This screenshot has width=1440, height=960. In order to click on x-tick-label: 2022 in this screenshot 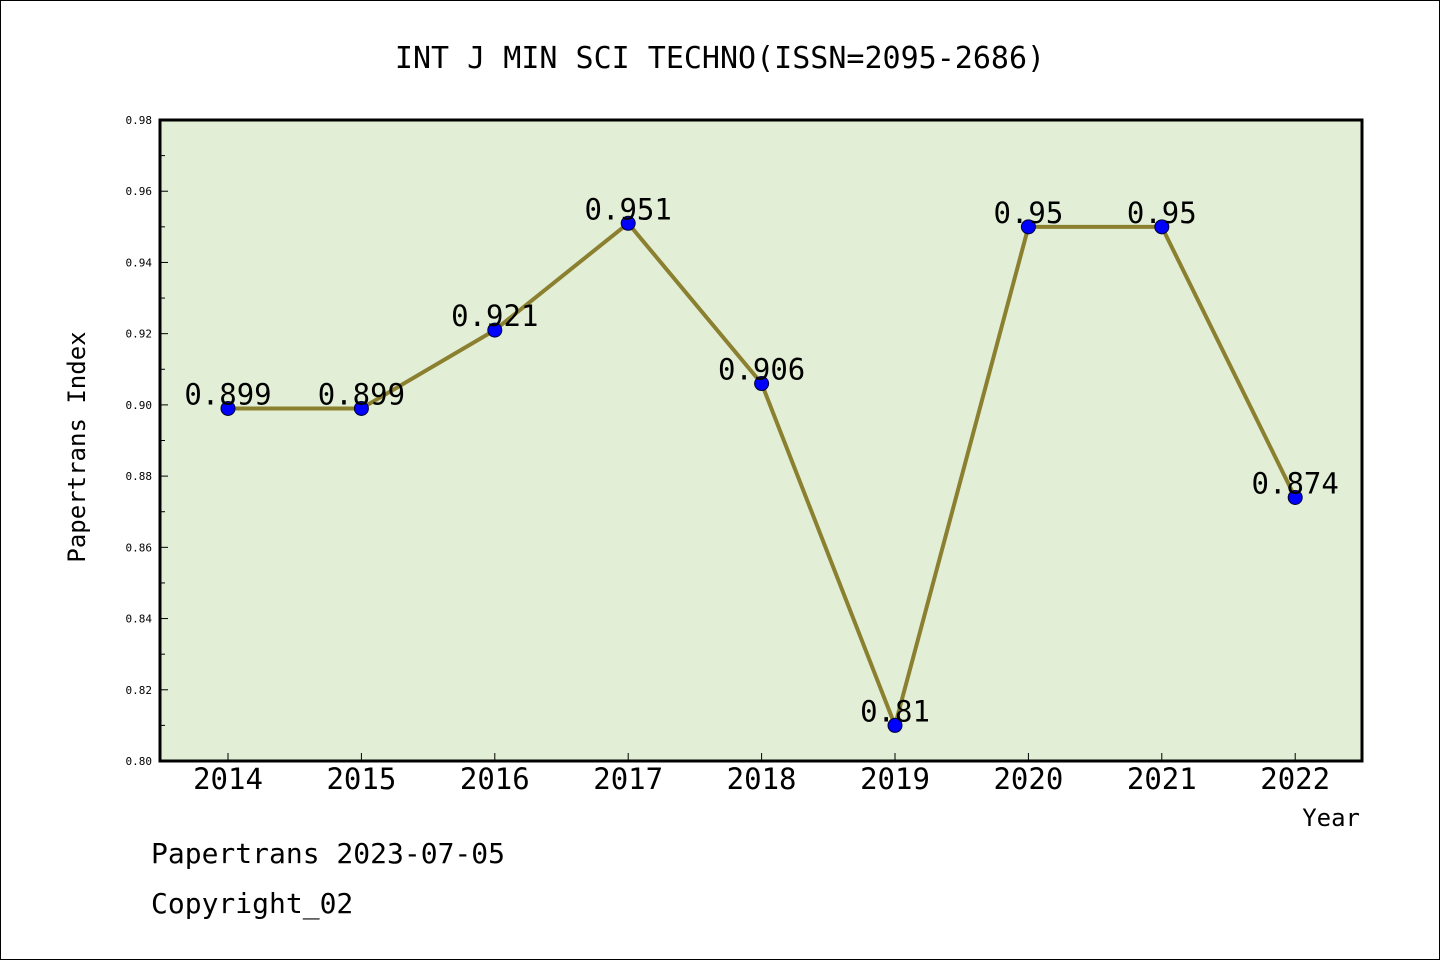, I will do `click(1295, 779)`.